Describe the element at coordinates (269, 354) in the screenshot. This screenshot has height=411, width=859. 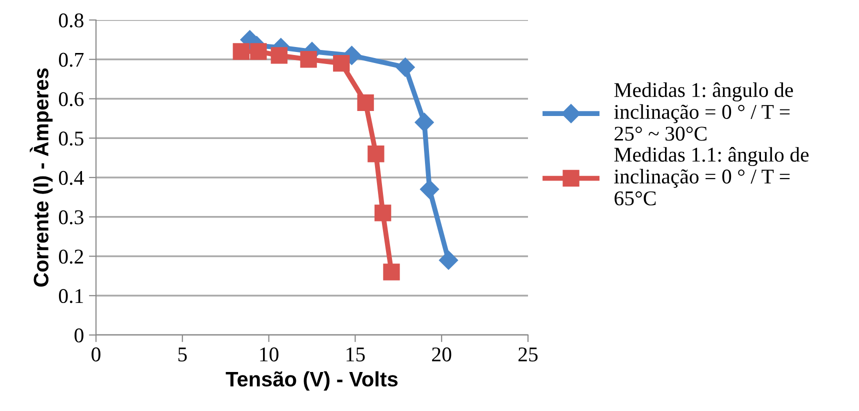
I see `x-tick-label: 10` at that location.